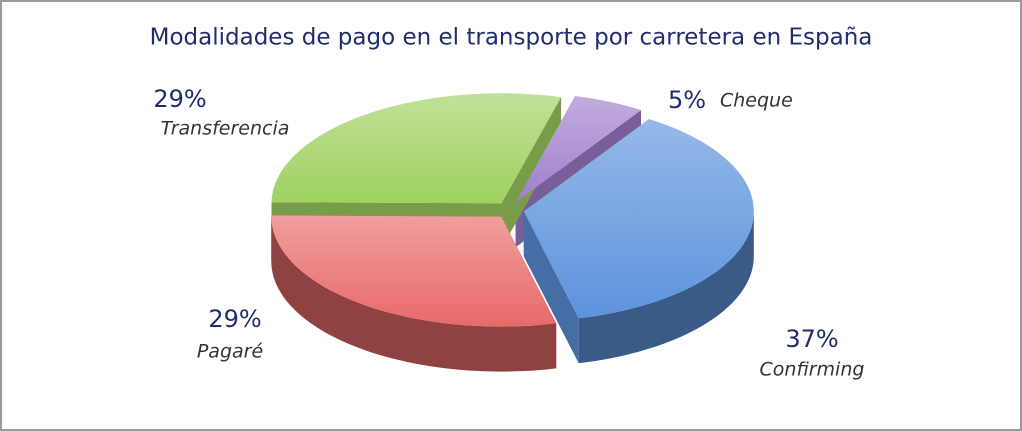  What do you see at coordinates (811, 339) in the screenshot?
I see `value-label: 37%` at bounding box center [811, 339].